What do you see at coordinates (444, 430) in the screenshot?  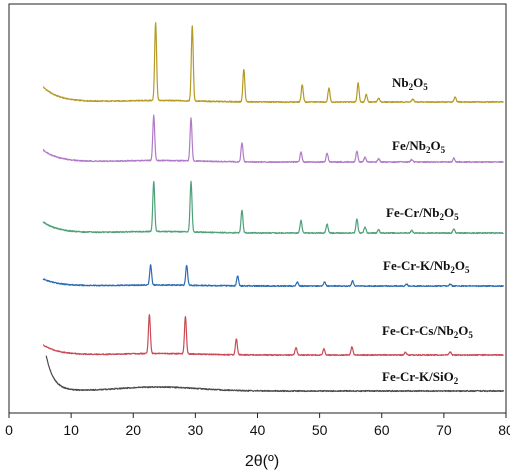 I see `x-tick-label: 70` at bounding box center [444, 430].